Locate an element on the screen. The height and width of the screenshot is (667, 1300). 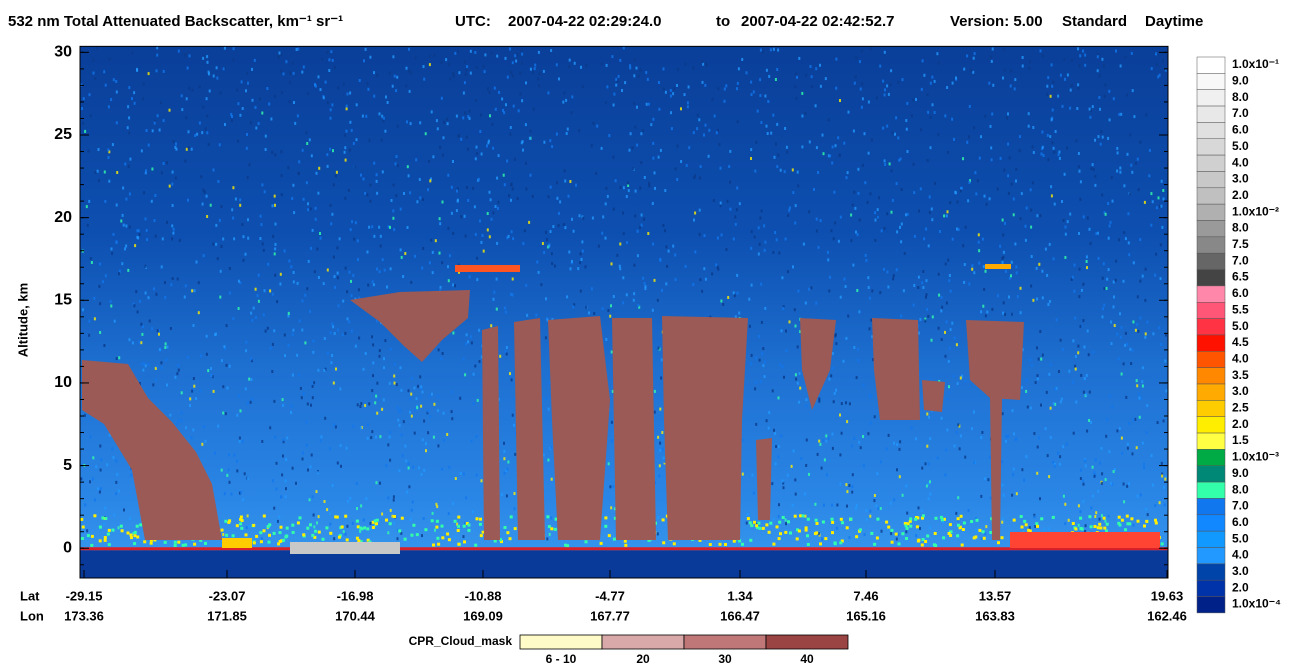
lon-tick-label: 167.77 is located at coordinates (610, 615).